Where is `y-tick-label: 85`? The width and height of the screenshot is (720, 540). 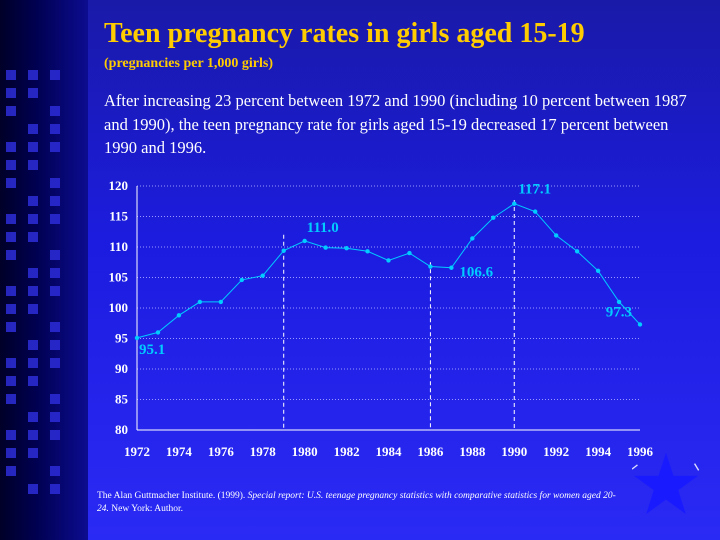
y-tick-label: 85 is located at coordinates (122, 399).